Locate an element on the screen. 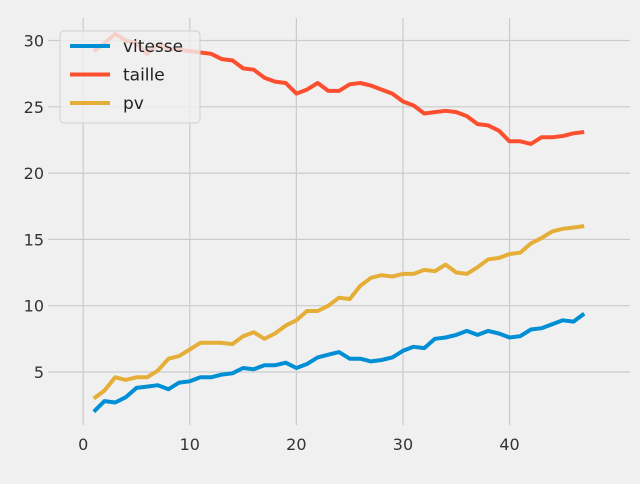 Image resolution: width=640 pixels, height=484 pixels. y-tick-label: 25 is located at coordinates (34, 107).